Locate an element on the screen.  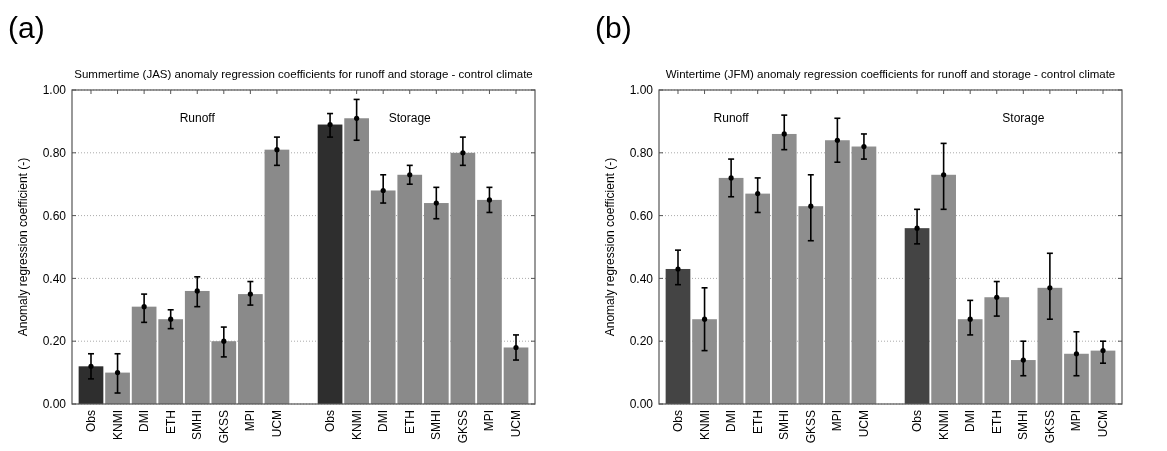
chart-title: Wintertime (JFM) anomaly regression coefficients for runoff and storage - control climate is located at coordinates (890, 74).